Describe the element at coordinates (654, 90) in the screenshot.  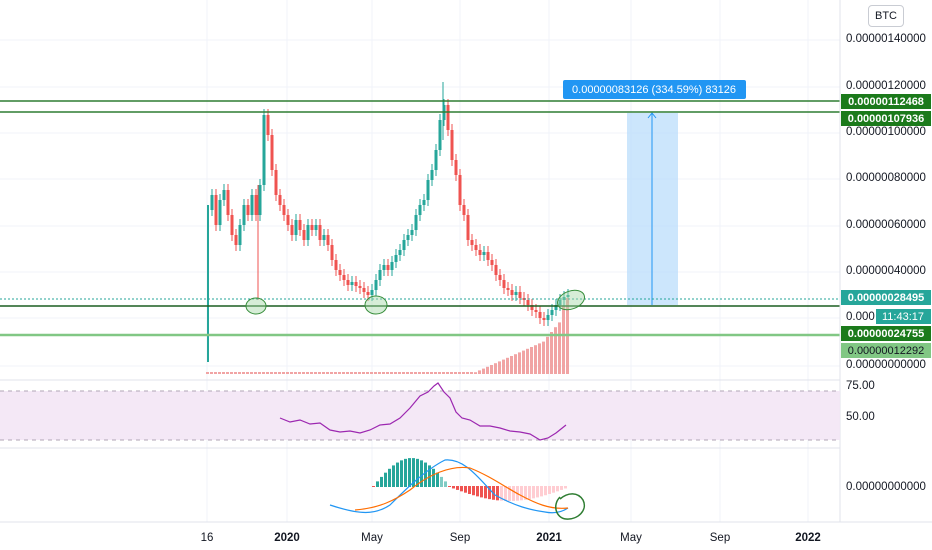
I see `measure-label: 0.00000083126 (334.59%) 83126` at that location.